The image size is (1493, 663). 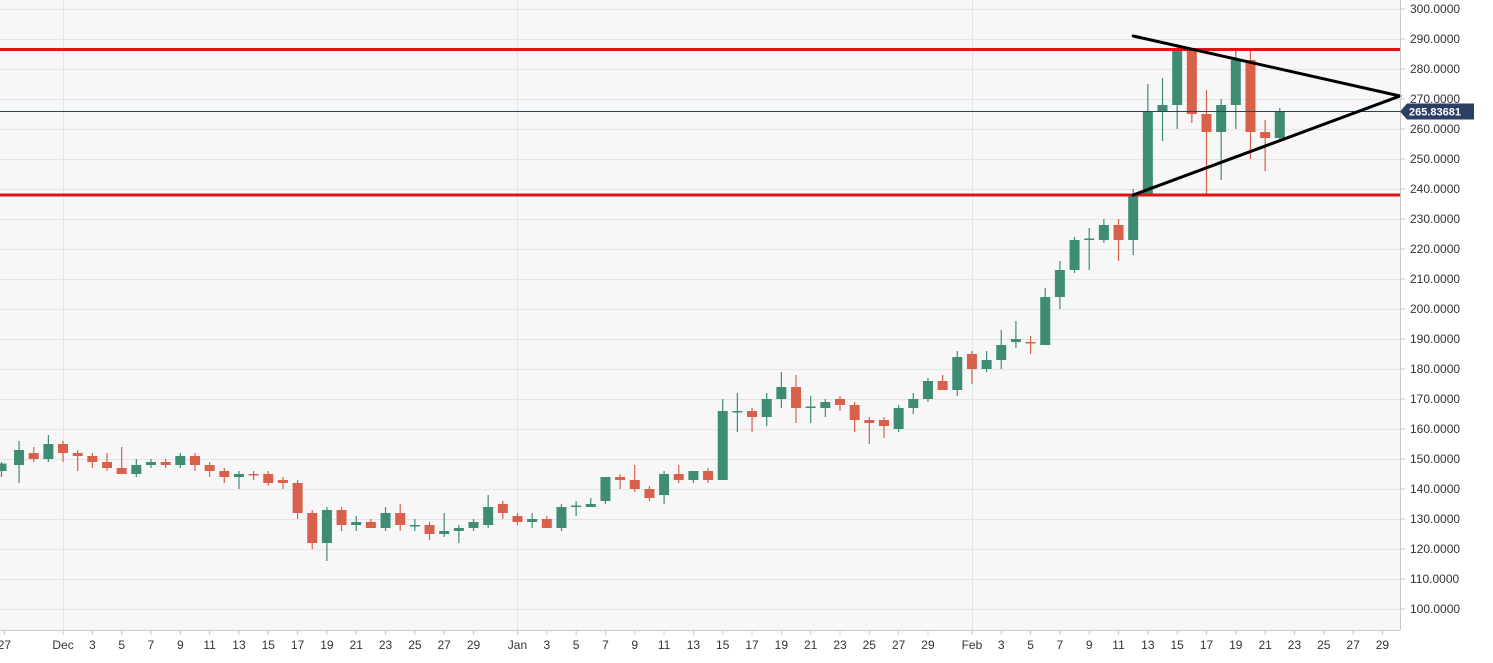 What do you see at coordinates (899, 645) in the screenshot?
I see `x-tick-label: 27` at bounding box center [899, 645].